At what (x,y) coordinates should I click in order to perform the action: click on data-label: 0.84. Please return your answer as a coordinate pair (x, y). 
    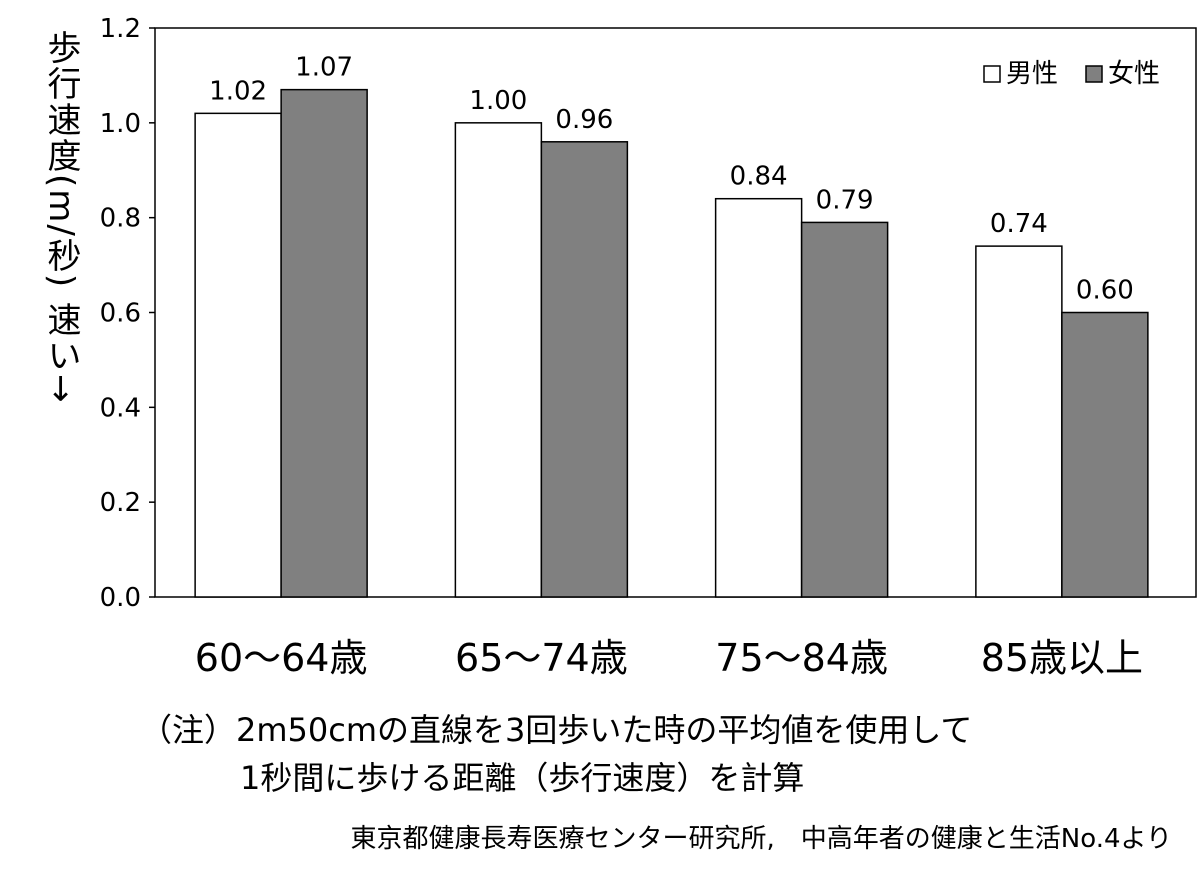
    Looking at the image, I should click on (759, 177).